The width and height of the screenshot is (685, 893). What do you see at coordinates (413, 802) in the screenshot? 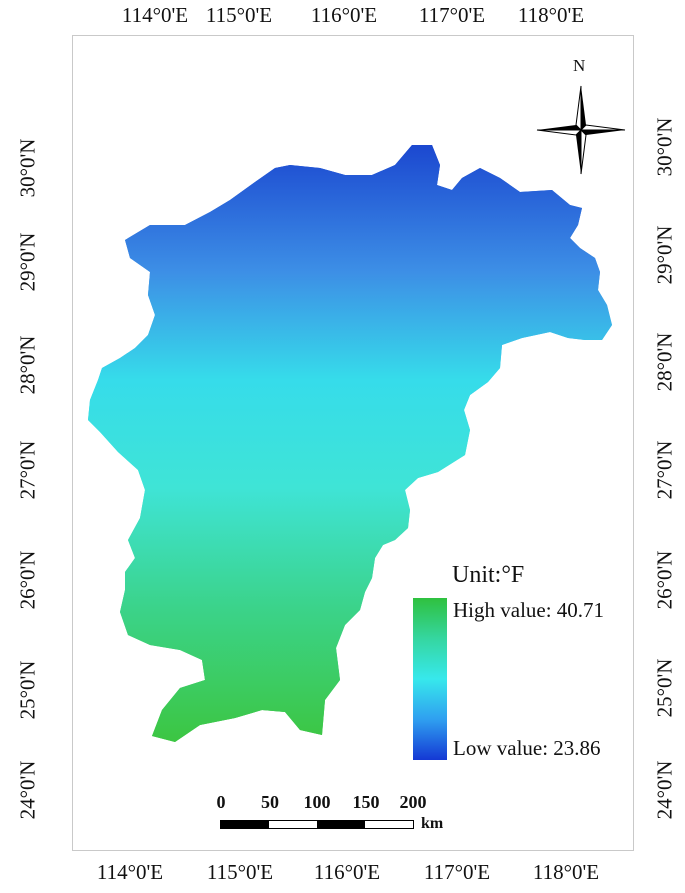
I see `scale-label: 200` at bounding box center [413, 802].